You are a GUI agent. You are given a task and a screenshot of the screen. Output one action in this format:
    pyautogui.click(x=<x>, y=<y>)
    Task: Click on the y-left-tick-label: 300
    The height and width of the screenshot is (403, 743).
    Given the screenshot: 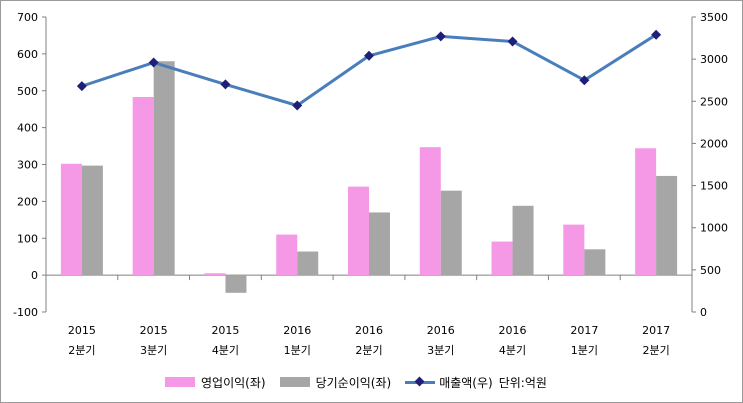 What is the action you would take?
    pyautogui.click(x=27, y=165)
    